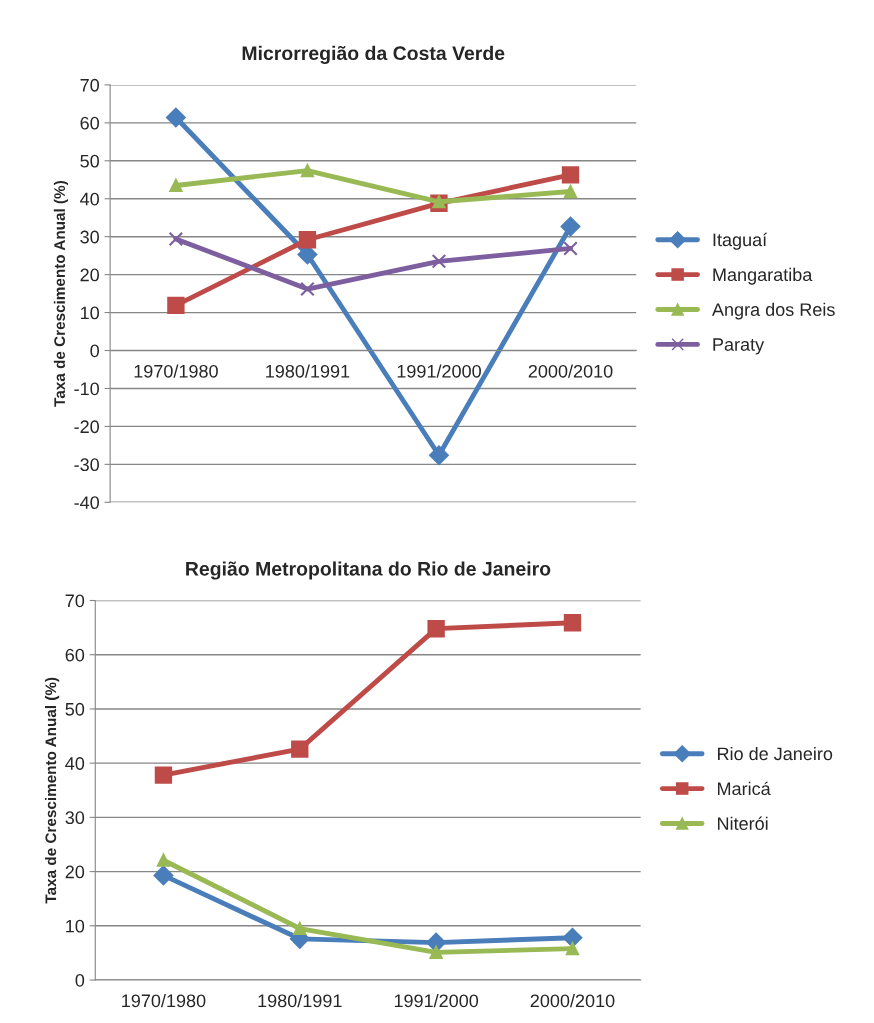 The height and width of the screenshot is (1023, 874). Describe the element at coordinates (742, 823) in the screenshot. I see `legend-label: Niterói` at that location.